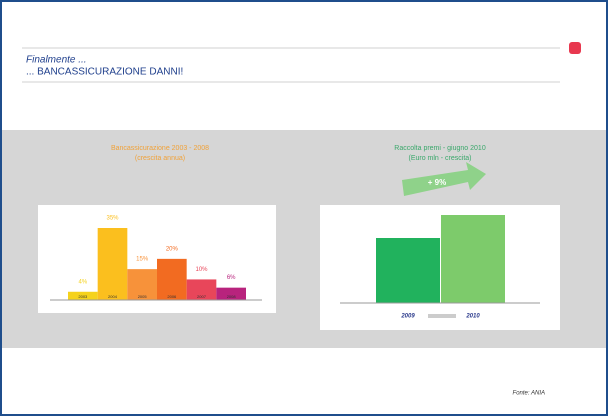 Image resolution: width=608 pixels, height=416 pixels. I want to click on header-line2: ... BANCASSICURAZIONE DANNI!, so click(104, 72).